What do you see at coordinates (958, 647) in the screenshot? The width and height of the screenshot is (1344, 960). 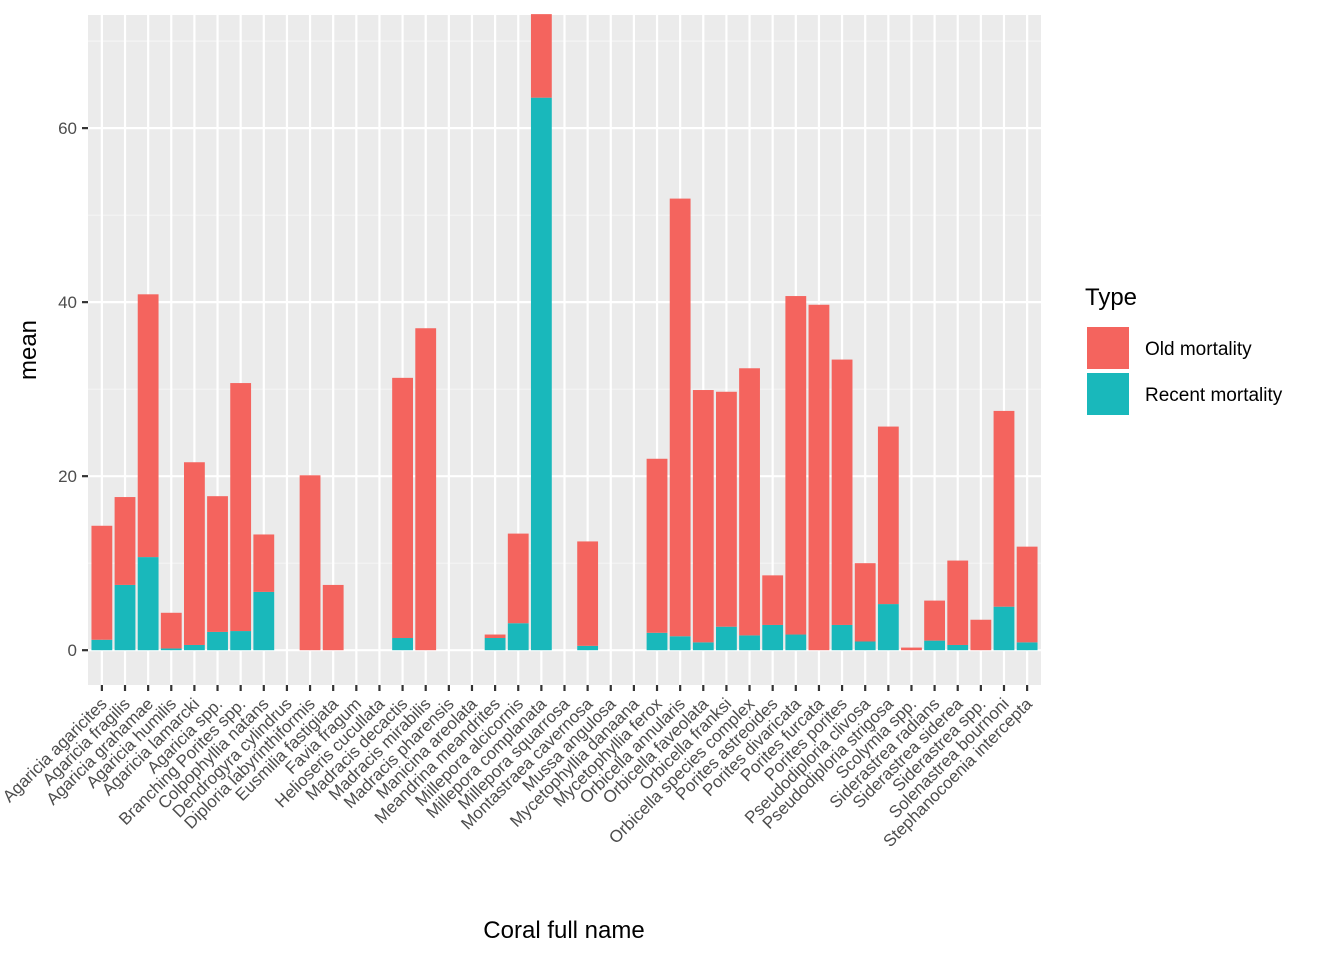 I see `bar-recent-mortality-siderastrea-siderea` at bounding box center [958, 647].